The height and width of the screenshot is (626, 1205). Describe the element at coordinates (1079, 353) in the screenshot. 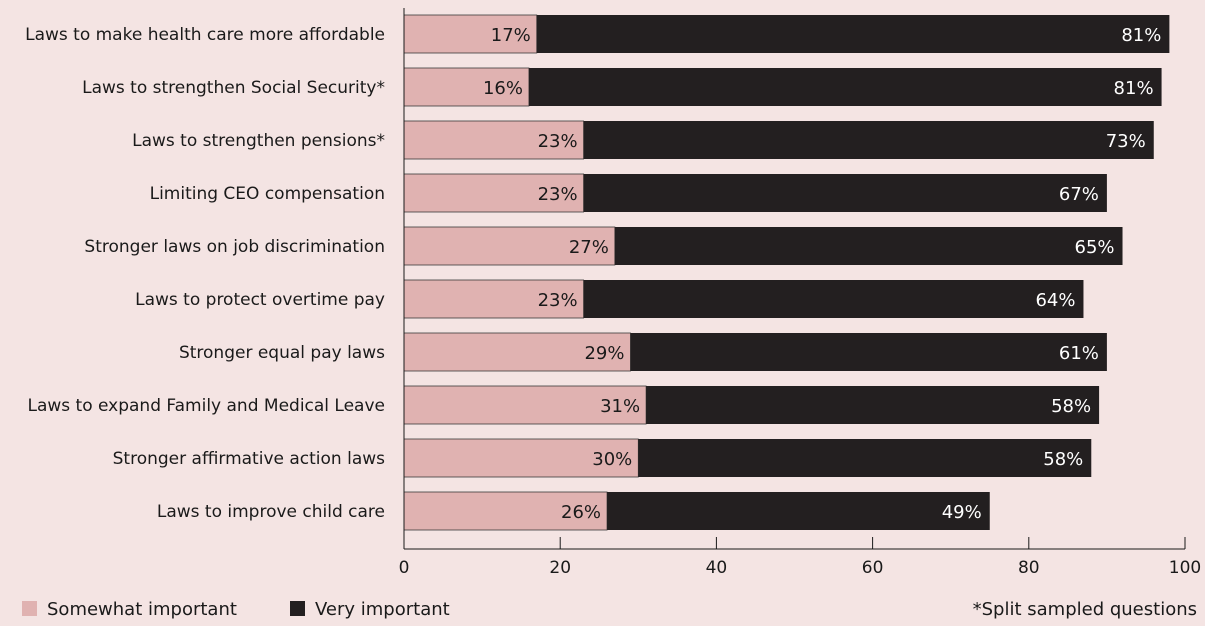

I see `data-label-very-important: 61%` at that location.